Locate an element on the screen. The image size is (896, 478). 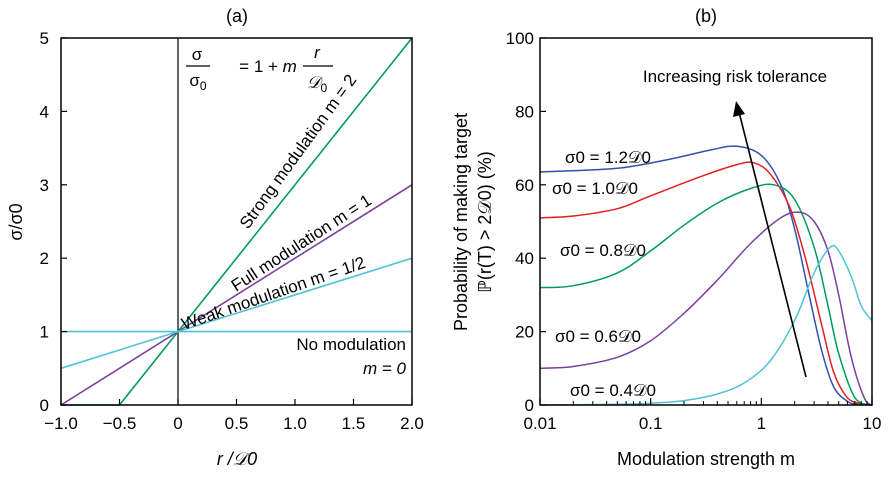
panel-b-x-tick-label: 0.1 is located at coordinates (651, 423).